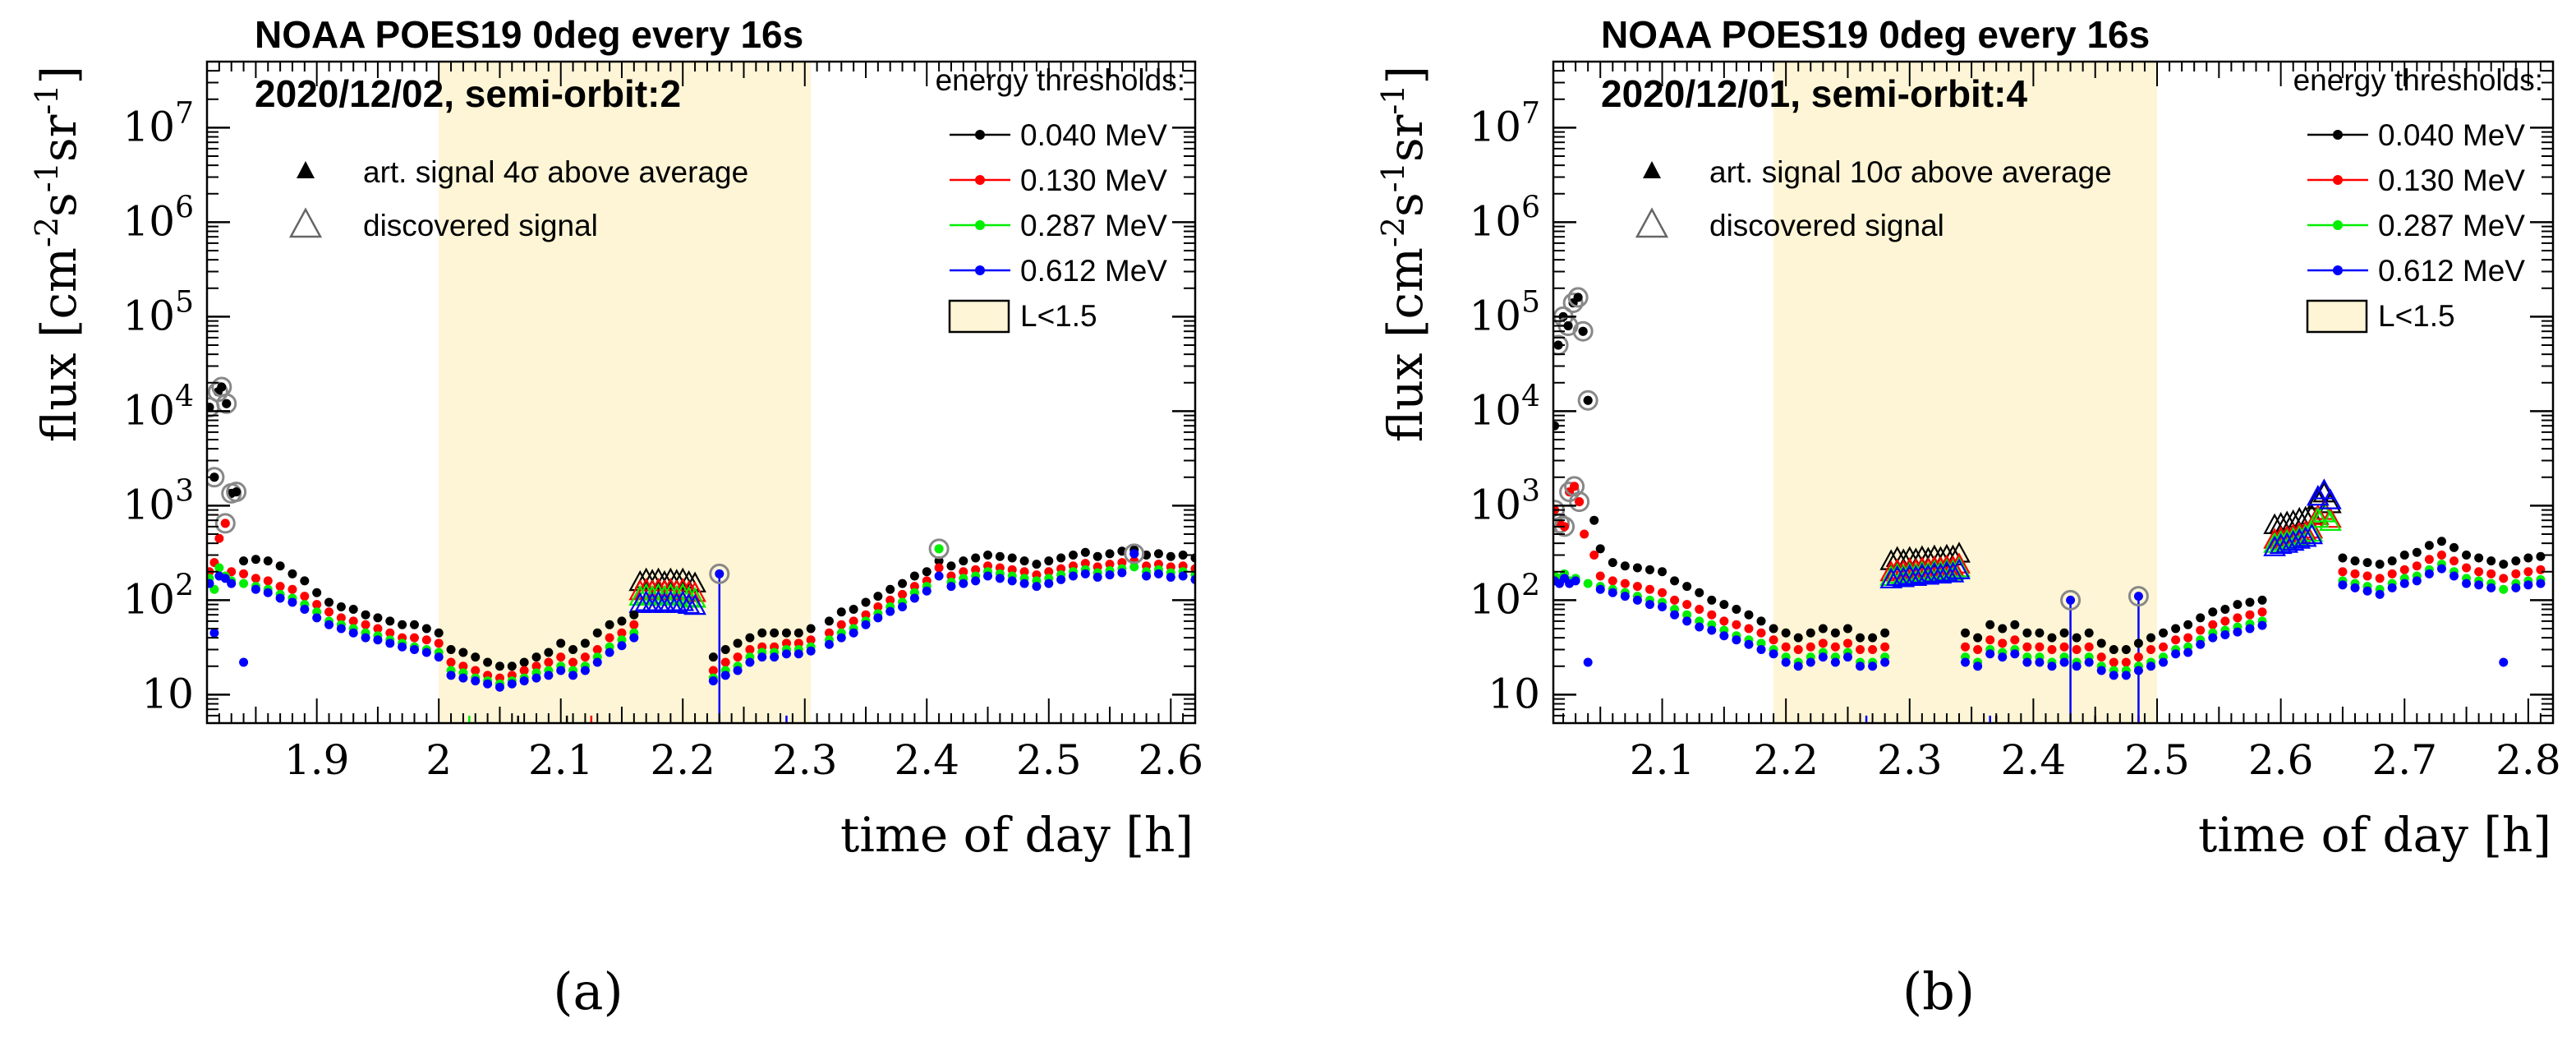 The image size is (2576, 1037). Describe the element at coordinates (1495, 315) in the screenshot. I see `y-tick-base: 10` at that location.